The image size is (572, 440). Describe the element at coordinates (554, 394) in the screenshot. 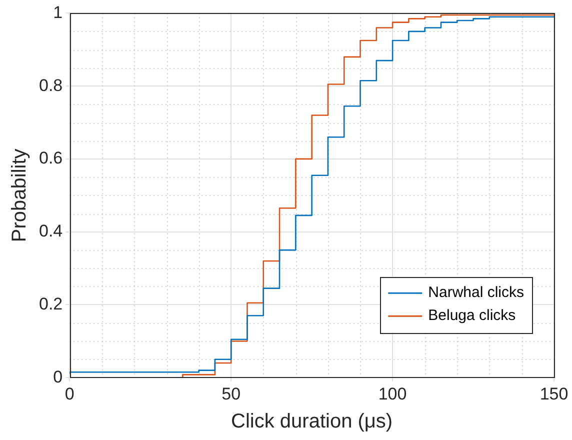

I see `x-tick-label: 150` at that location.